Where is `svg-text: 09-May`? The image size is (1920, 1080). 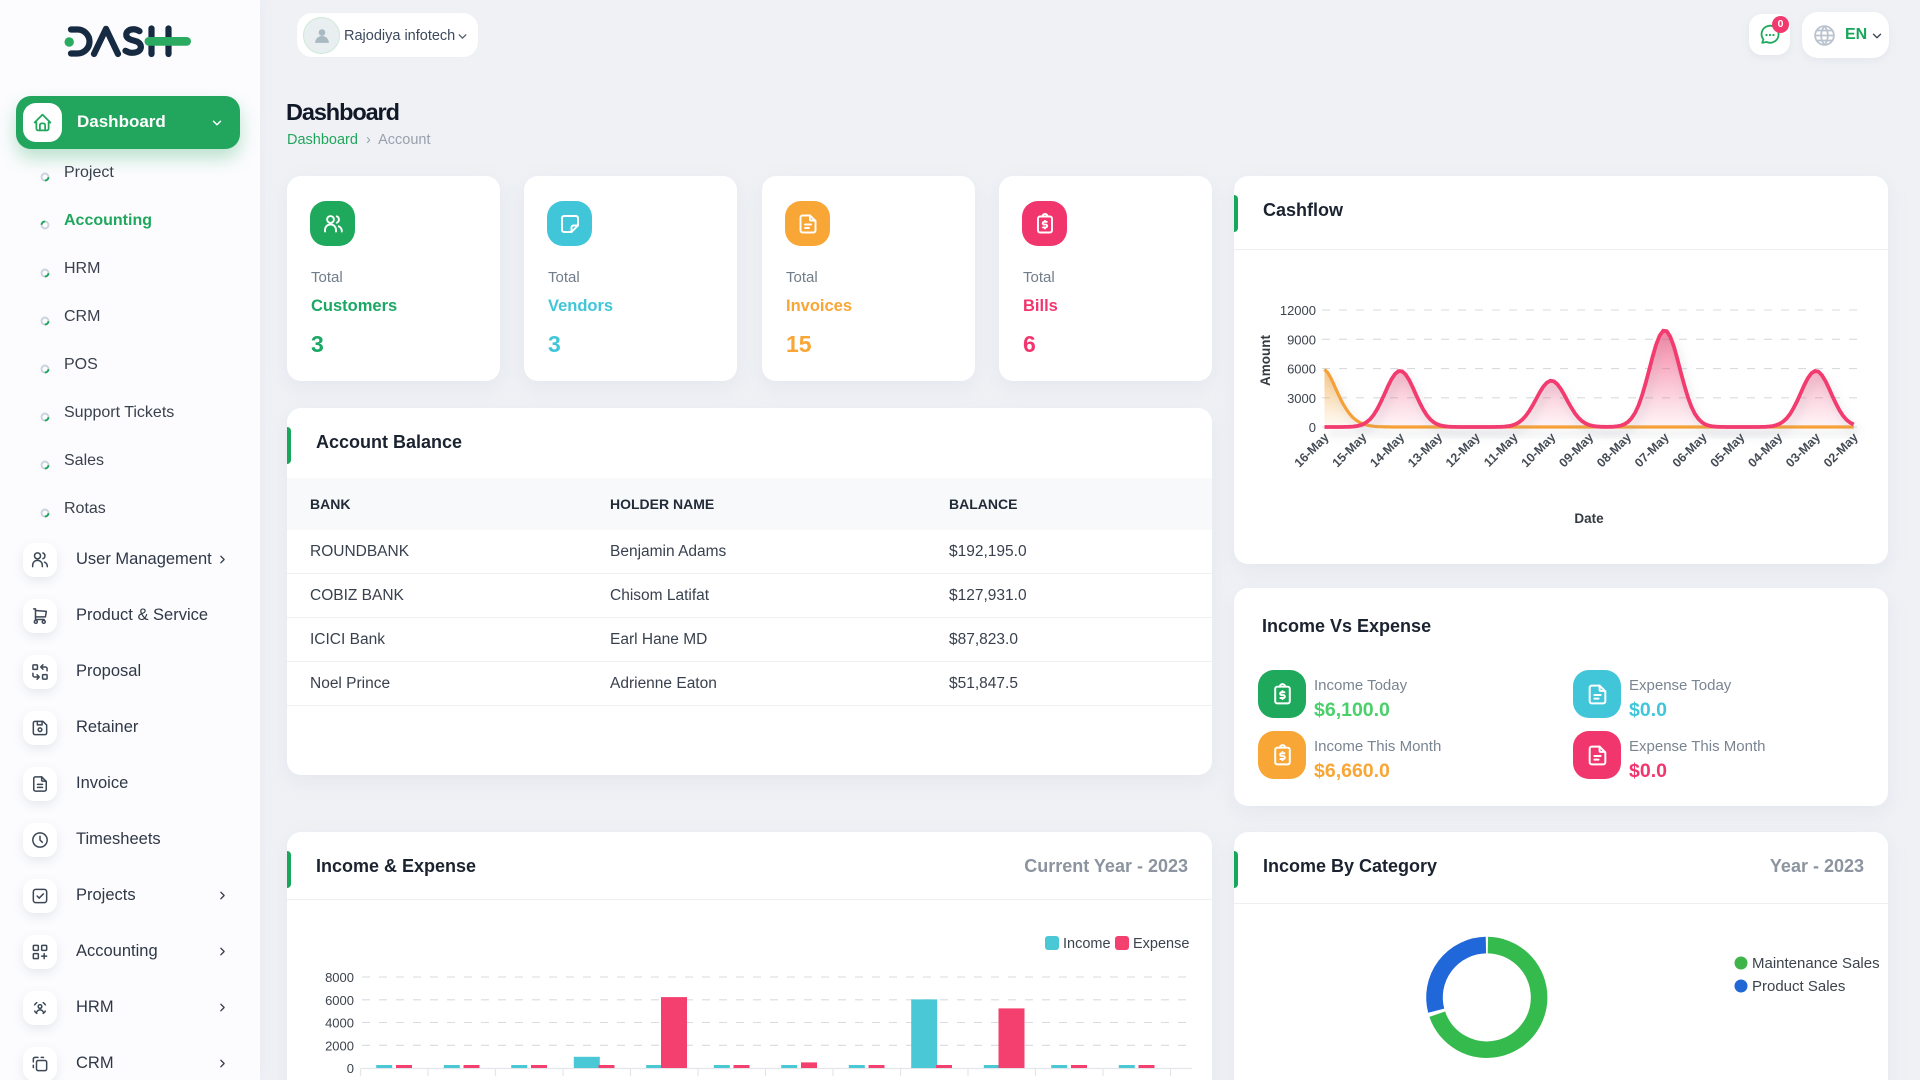
svg-text: 09-May is located at coordinates (1576, 450).